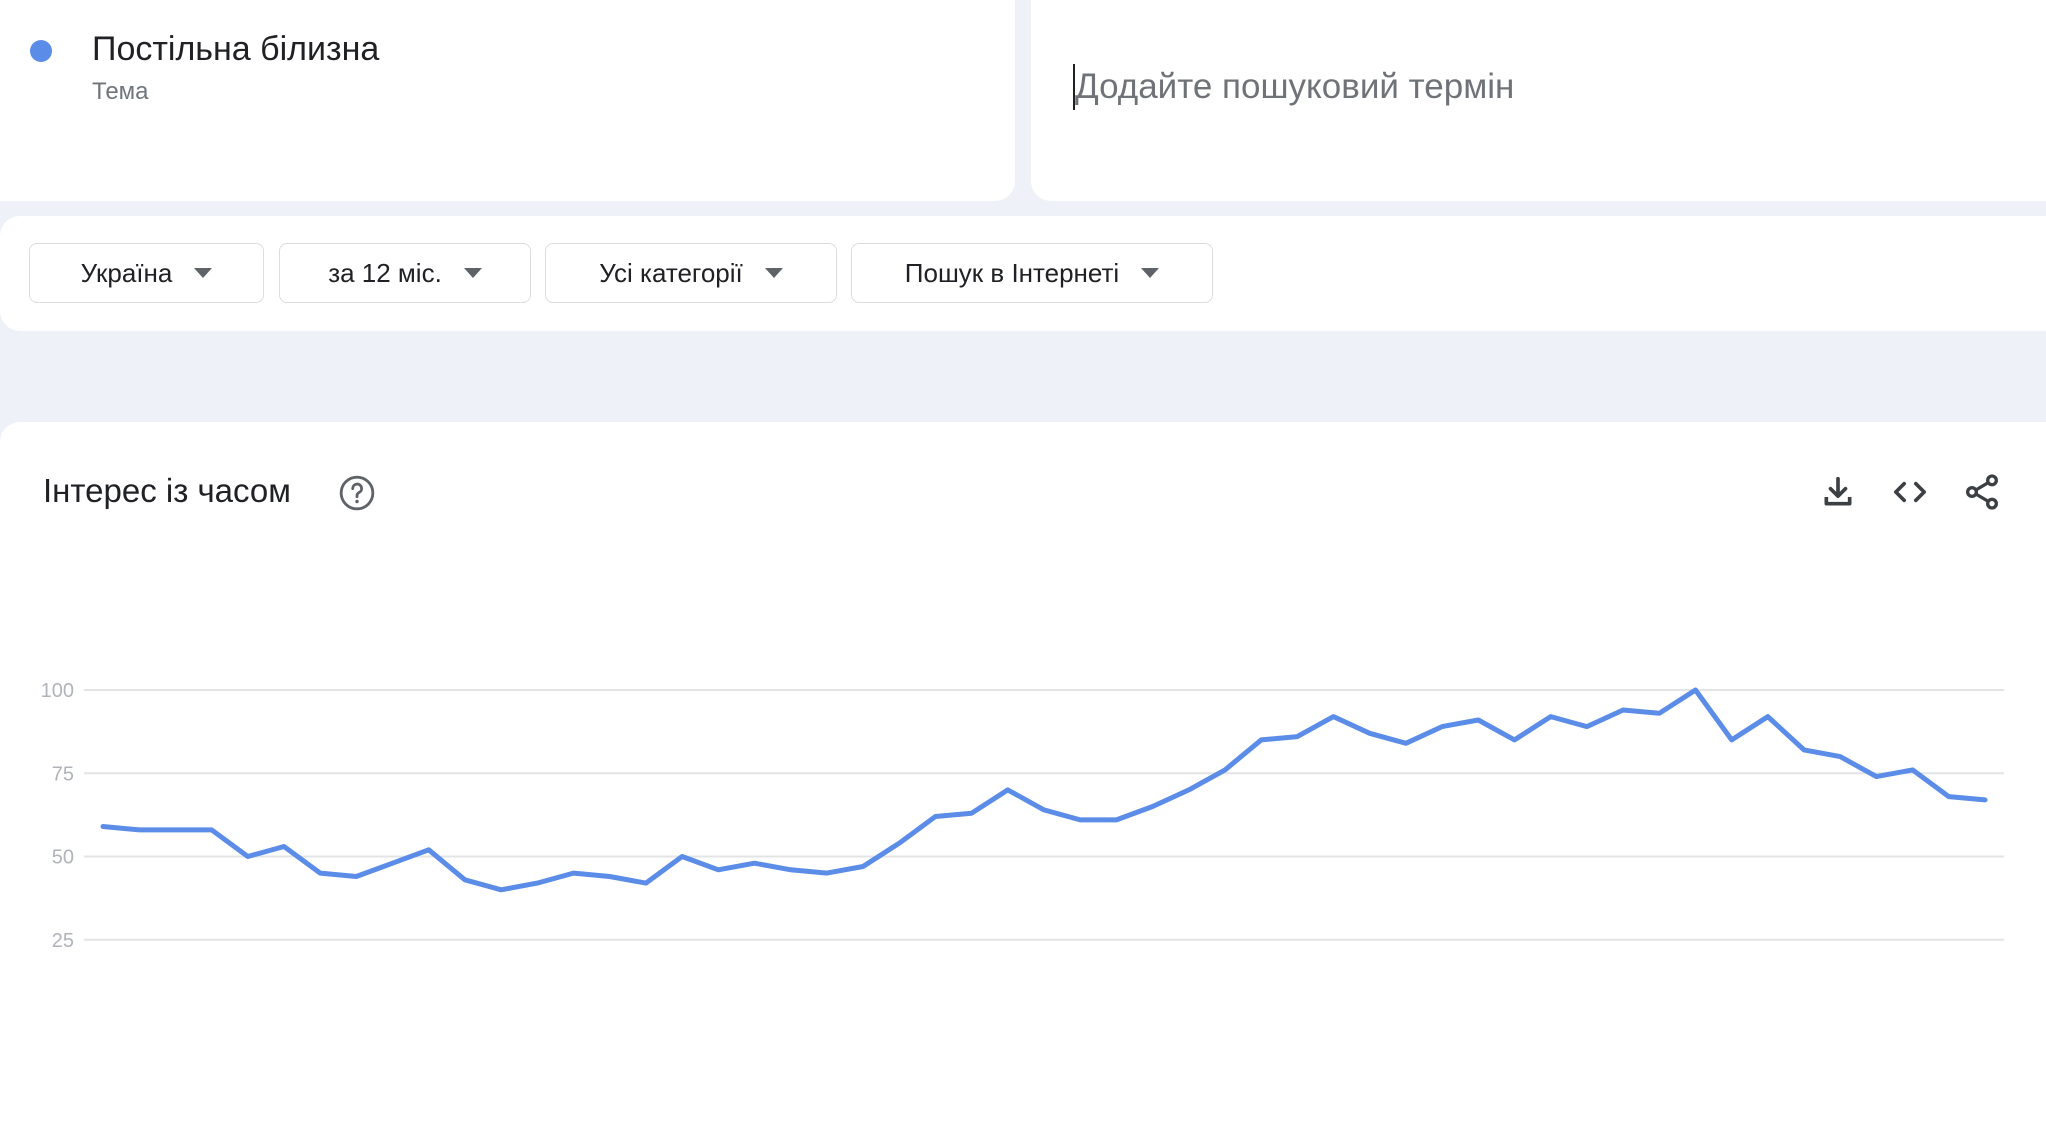 This screenshot has height=1122, width=2046. What do you see at coordinates (57, 691) in the screenshot?
I see `y-tick-label: 100` at bounding box center [57, 691].